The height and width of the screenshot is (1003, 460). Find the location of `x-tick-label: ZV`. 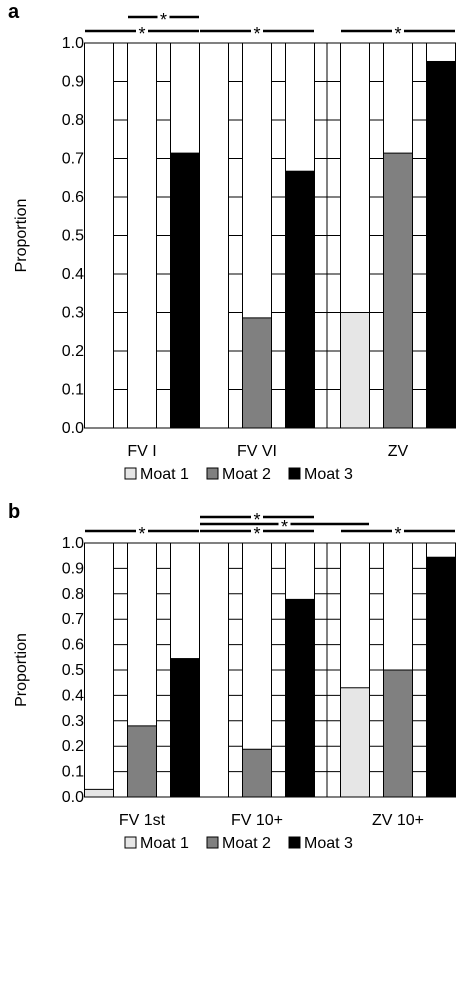

x-tick-label: ZV is located at coordinates (398, 451).